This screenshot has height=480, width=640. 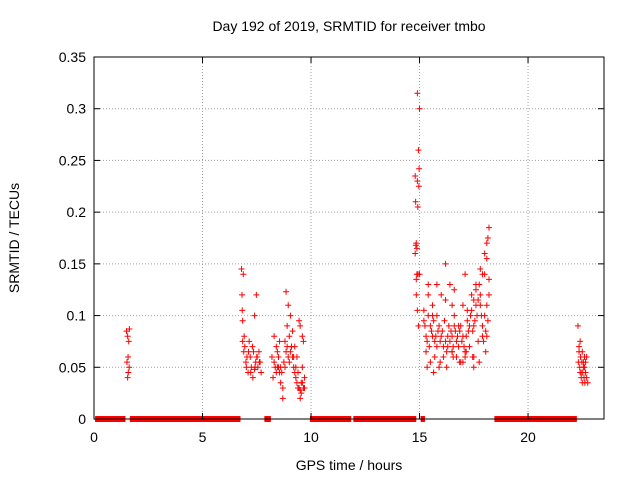 What do you see at coordinates (420, 437) in the screenshot?
I see `x-tick-label: 15` at bounding box center [420, 437].